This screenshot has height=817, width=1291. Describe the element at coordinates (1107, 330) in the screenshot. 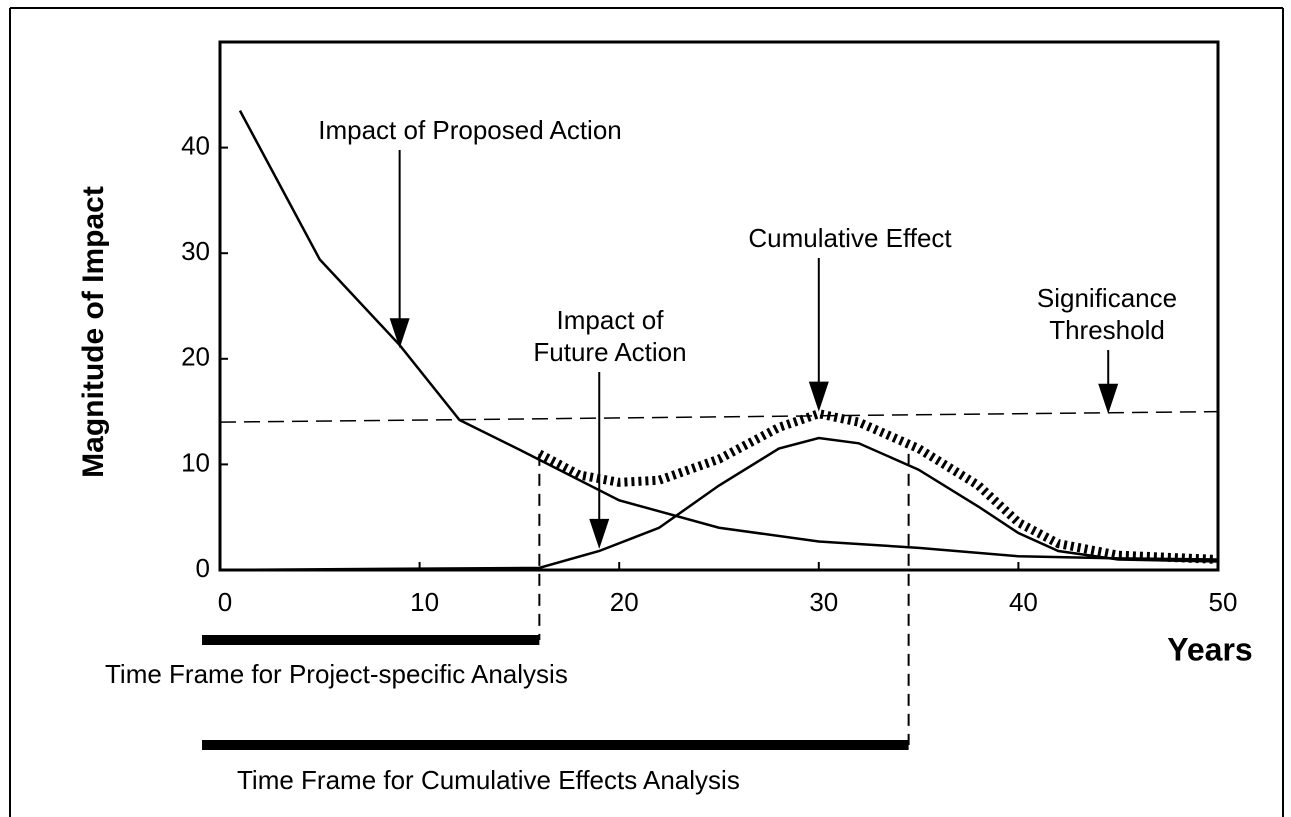

I see `annotation-text: Threshold` at that location.